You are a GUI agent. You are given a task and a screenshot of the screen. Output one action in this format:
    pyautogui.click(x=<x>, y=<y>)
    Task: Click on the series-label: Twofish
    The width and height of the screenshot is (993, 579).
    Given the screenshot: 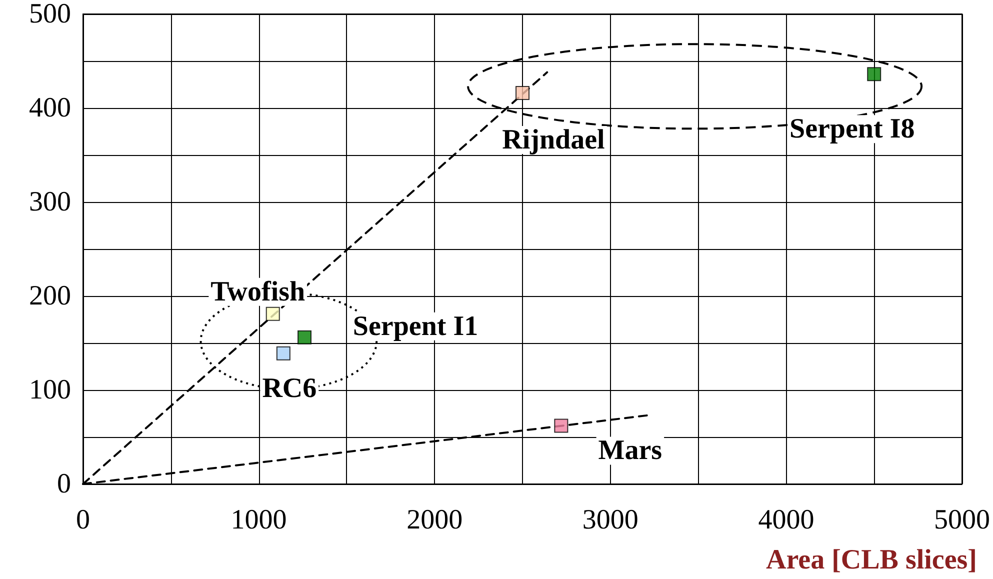 What is the action you would take?
    pyautogui.click(x=258, y=292)
    